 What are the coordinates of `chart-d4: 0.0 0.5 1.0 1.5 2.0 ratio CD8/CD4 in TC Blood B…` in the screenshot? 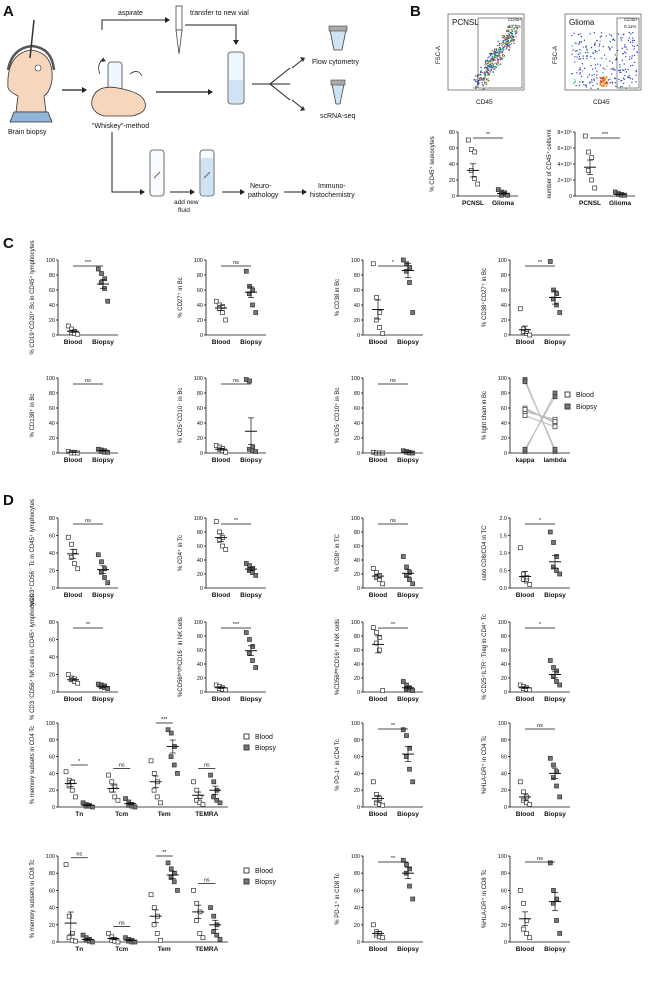 It's located at (526, 557).